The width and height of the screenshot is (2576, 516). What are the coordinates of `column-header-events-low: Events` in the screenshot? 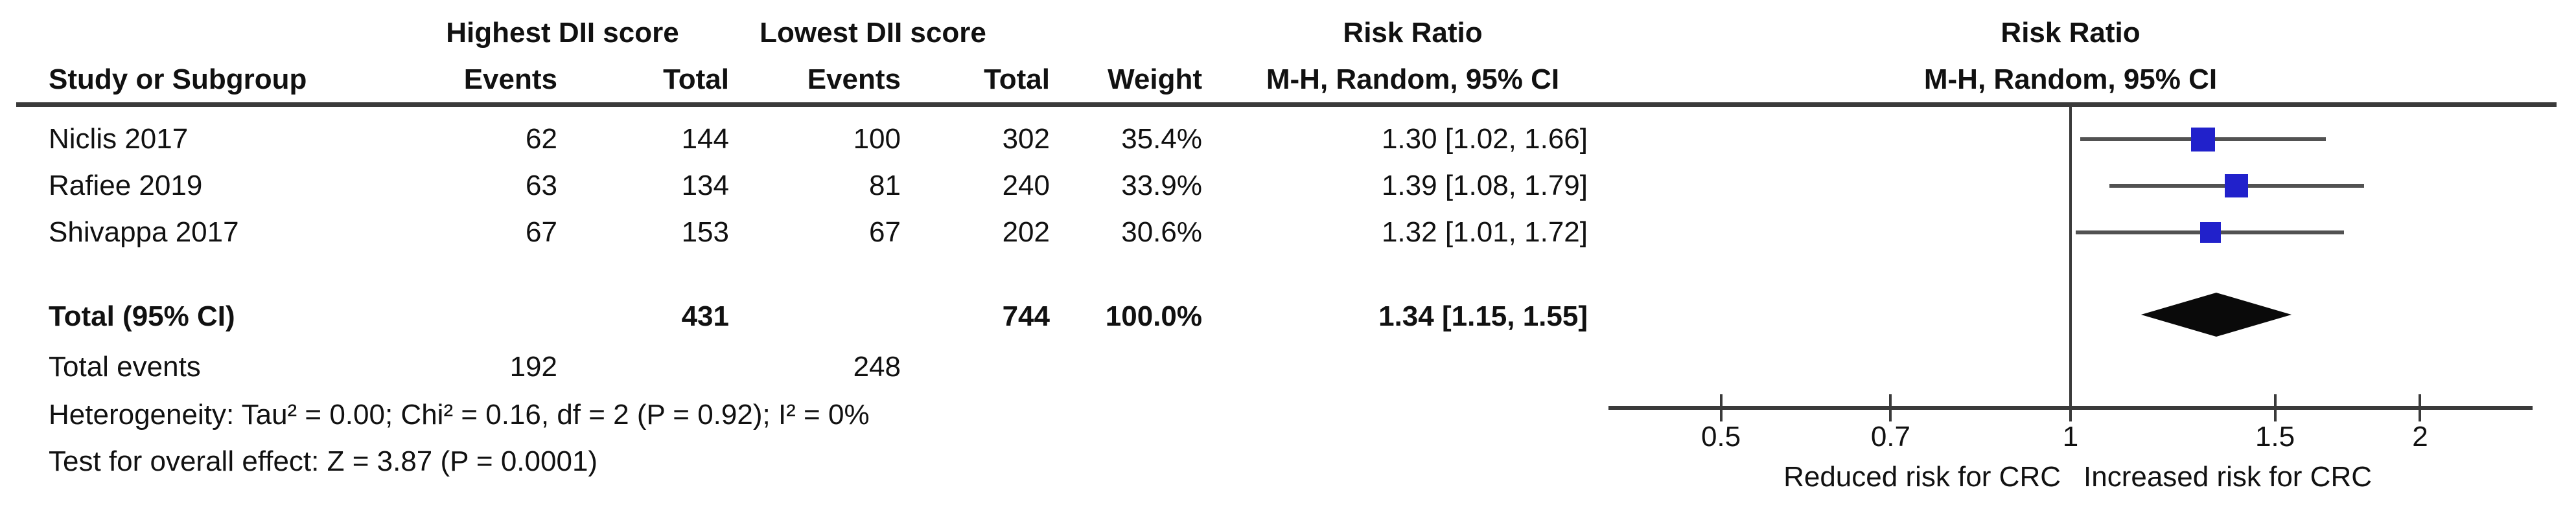 It's located at (854, 79).